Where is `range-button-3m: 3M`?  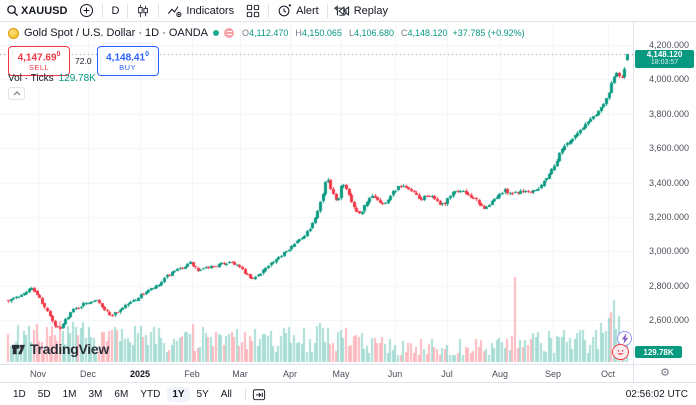 range-button-3m: 3M is located at coordinates (95, 394).